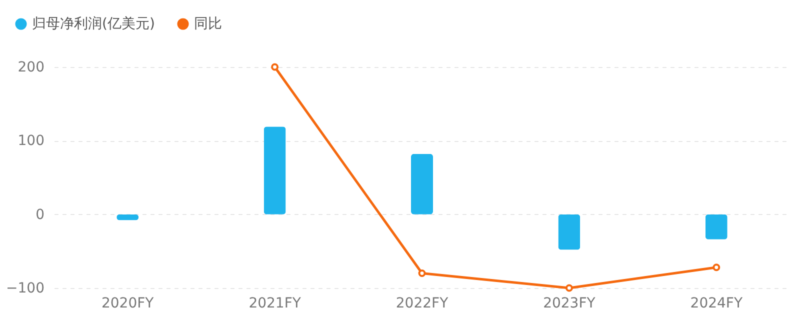 The width and height of the screenshot is (809, 331). What do you see at coordinates (275, 304) in the screenshot?
I see `x-tick-label: 2021FY` at bounding box center [275, 304].